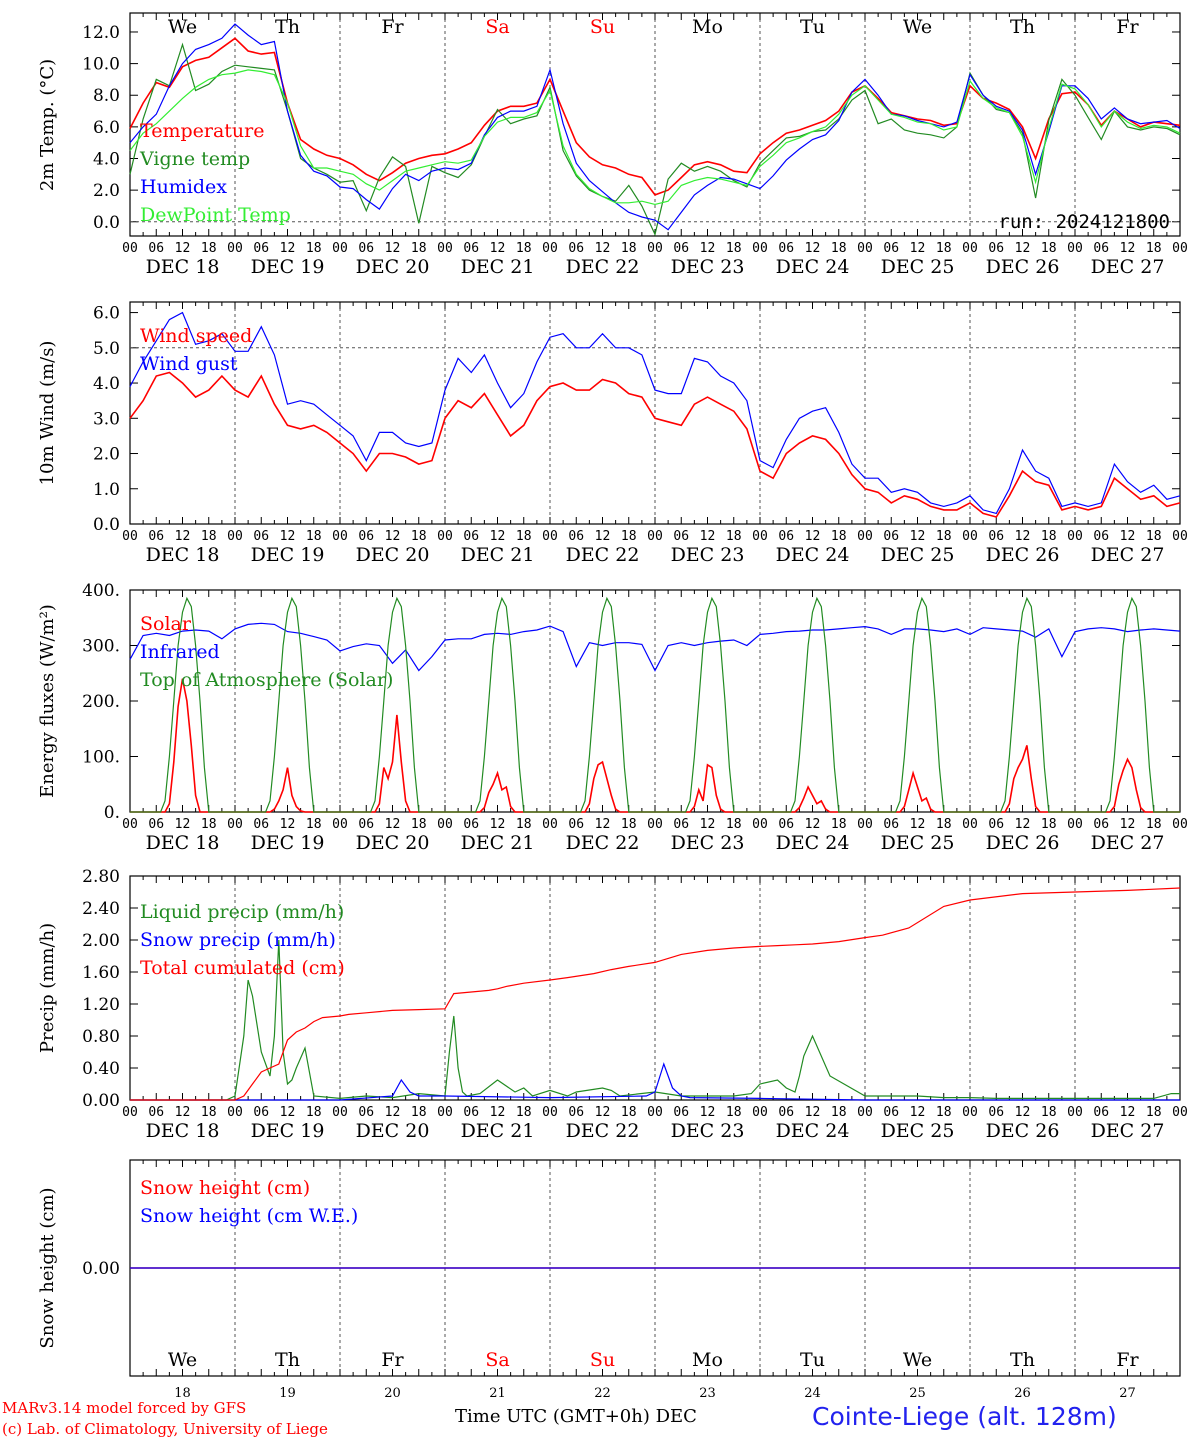  What do you see at coordinates (189, 364) in the screenshot?
I see `legend-entry: Wind gust` at bounding box center [189, 364].